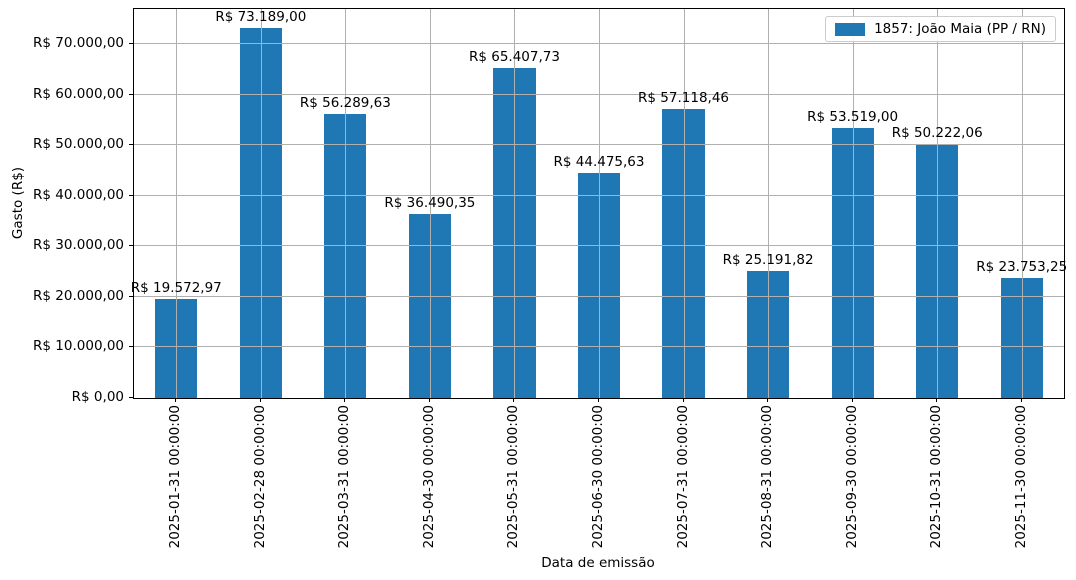  I want to click on x-tick-label: 2025-03-31 00:00:00, so click(344, 477).